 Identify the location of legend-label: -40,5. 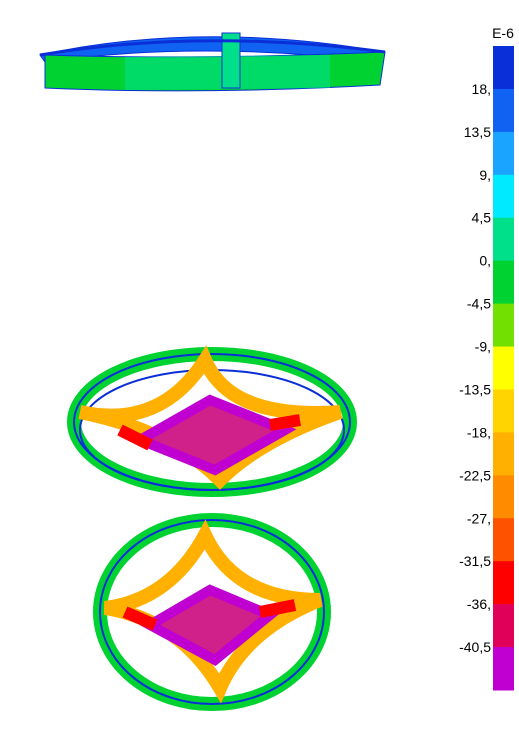
(475, 647).